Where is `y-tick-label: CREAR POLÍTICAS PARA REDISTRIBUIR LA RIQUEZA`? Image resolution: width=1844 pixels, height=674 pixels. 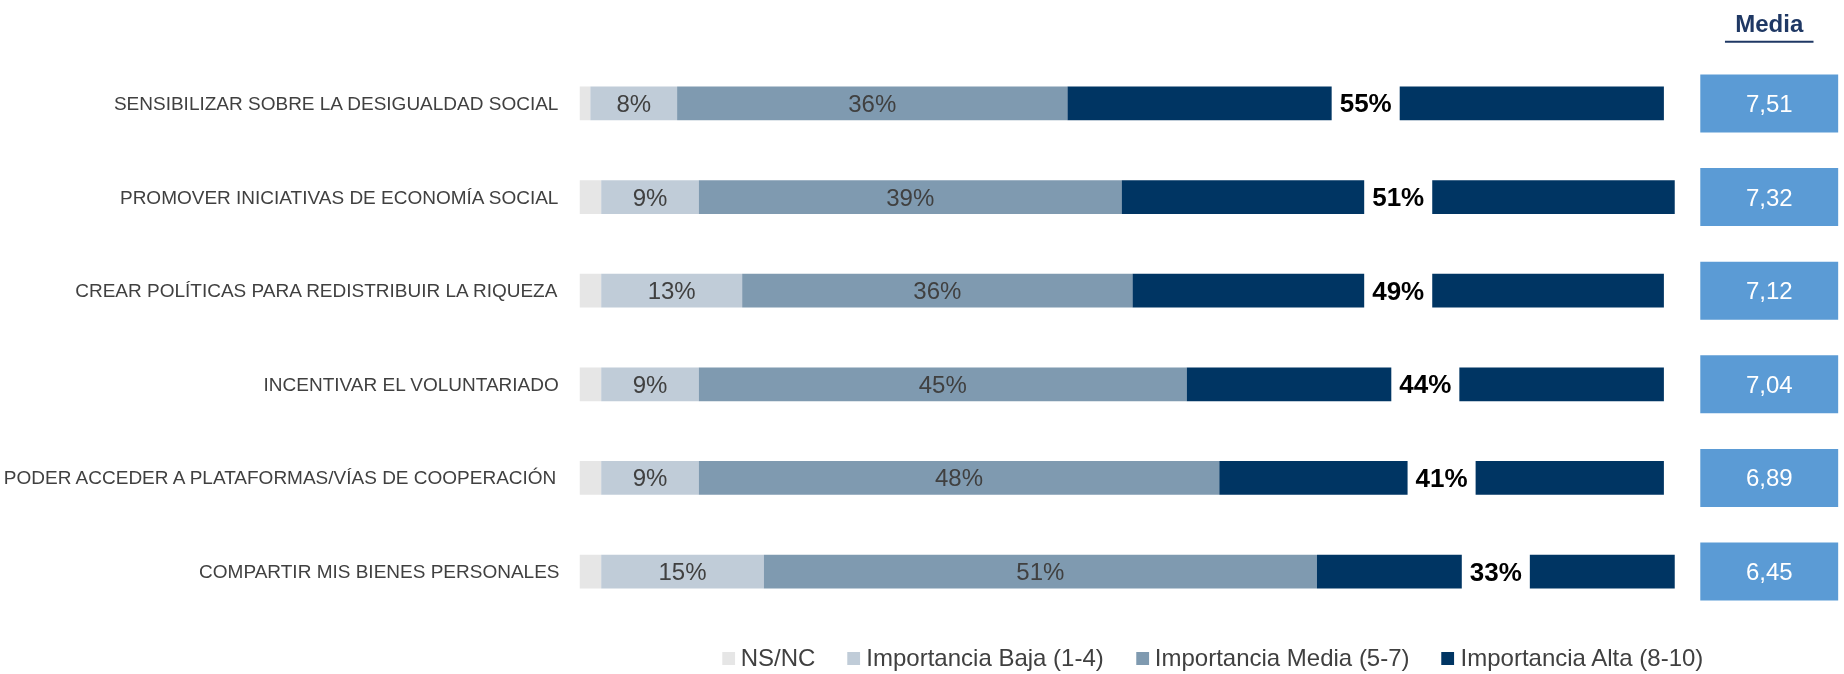
y-tick-label: CREAR POLÍTICAS PARA REDISTRIBUIR LA RIQUEZA is located at coordinates (316, 291).